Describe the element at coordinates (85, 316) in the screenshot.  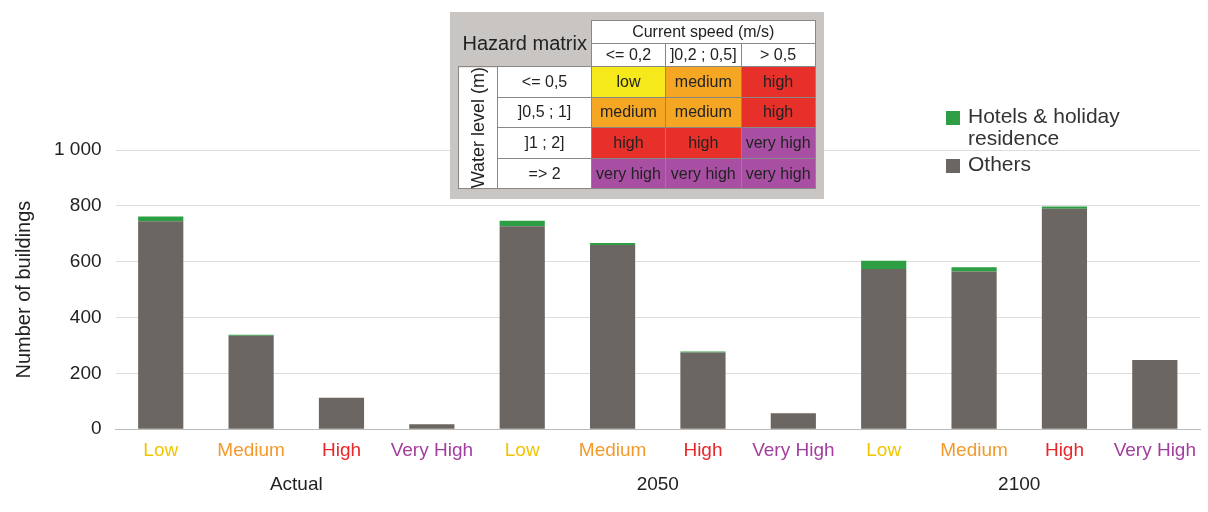
I see `y-tick-label: 400` at that location.